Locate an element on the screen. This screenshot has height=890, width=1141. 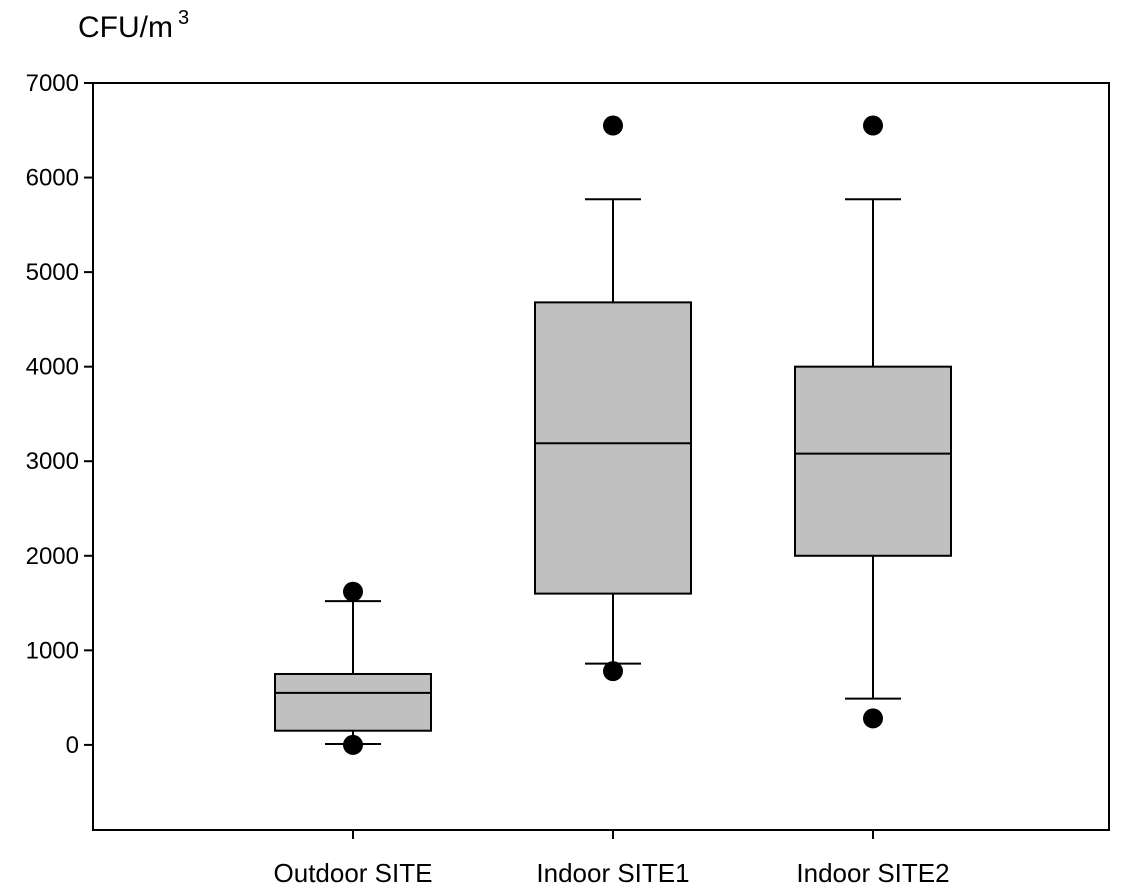
y-tick-label: 6000 is located at coordinates (52, 178).